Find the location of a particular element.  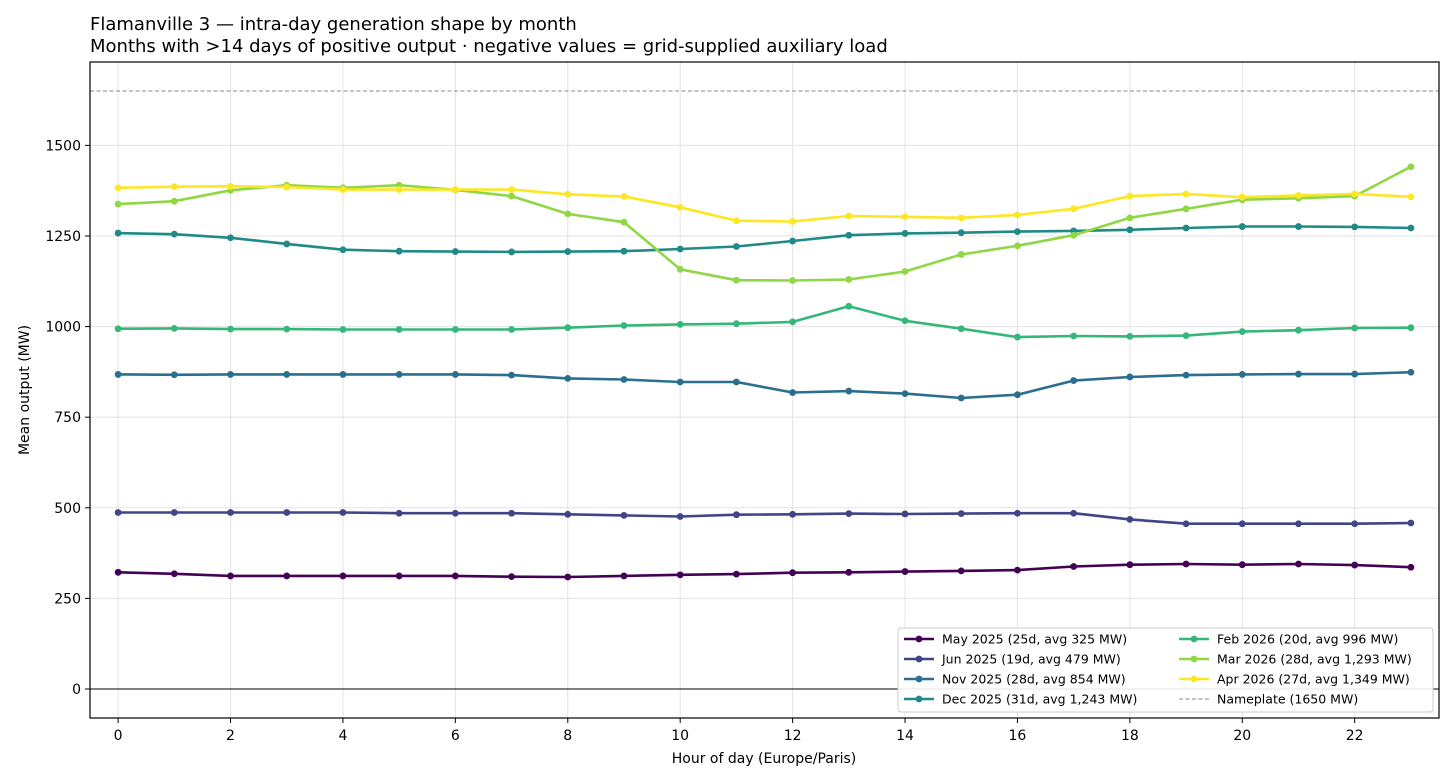

x-tick-label: 18 is located at coordinates (1130, 736).